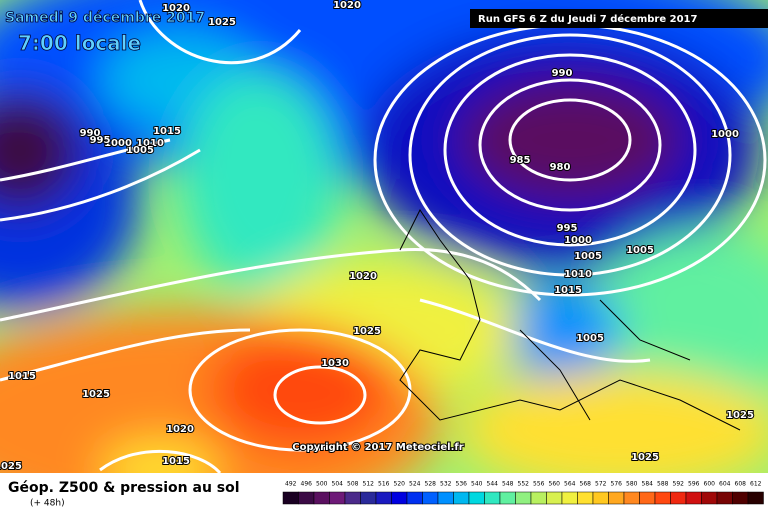 This screenshot has width=768, height=512. Describe the element at coordinates (520, 160) in the screenshot. I see `isobar-label: 985` at that location.